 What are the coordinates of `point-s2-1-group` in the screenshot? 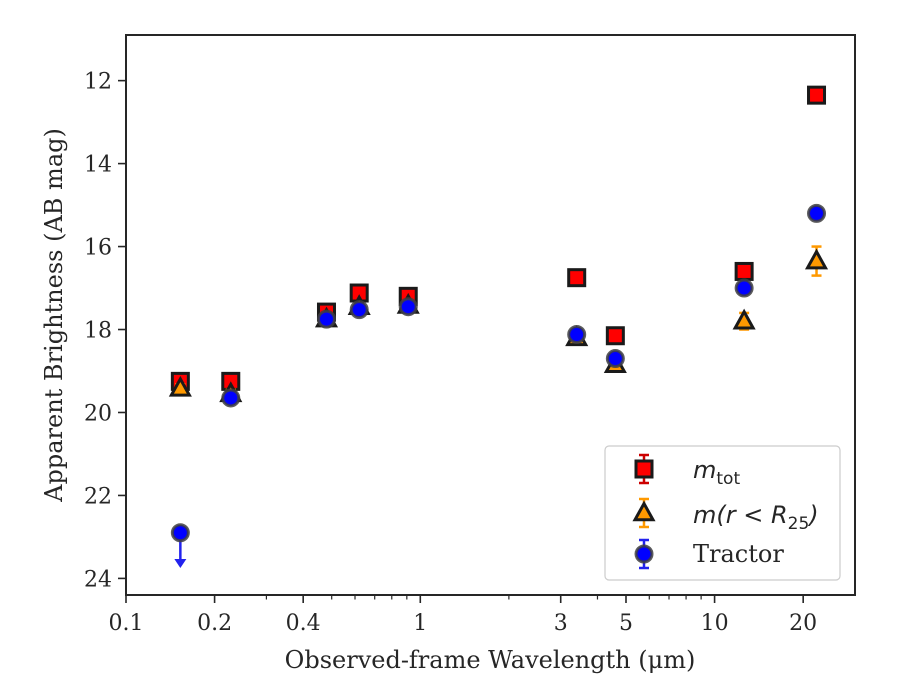 It's located at (231, 398).